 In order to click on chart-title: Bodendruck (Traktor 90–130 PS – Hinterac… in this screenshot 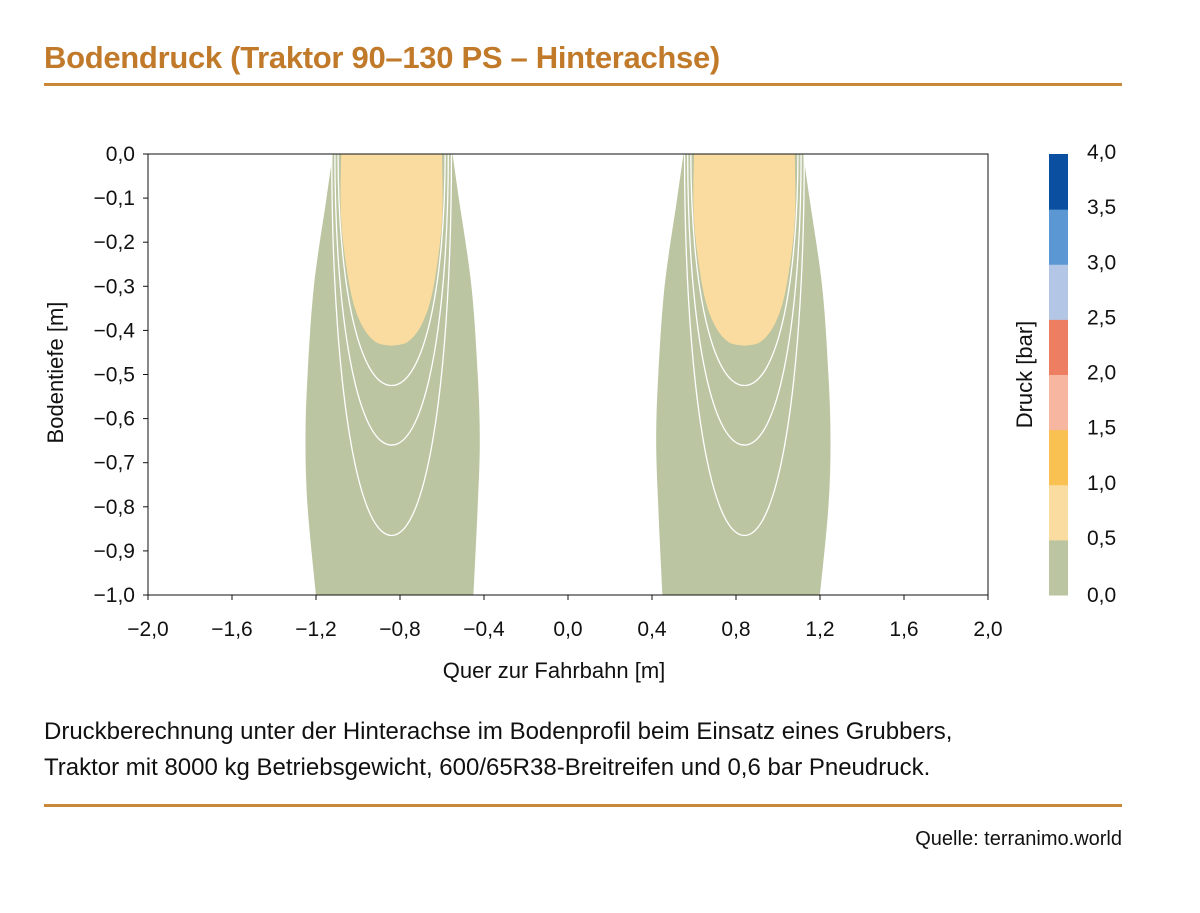, I will do `click(382, 57)`.